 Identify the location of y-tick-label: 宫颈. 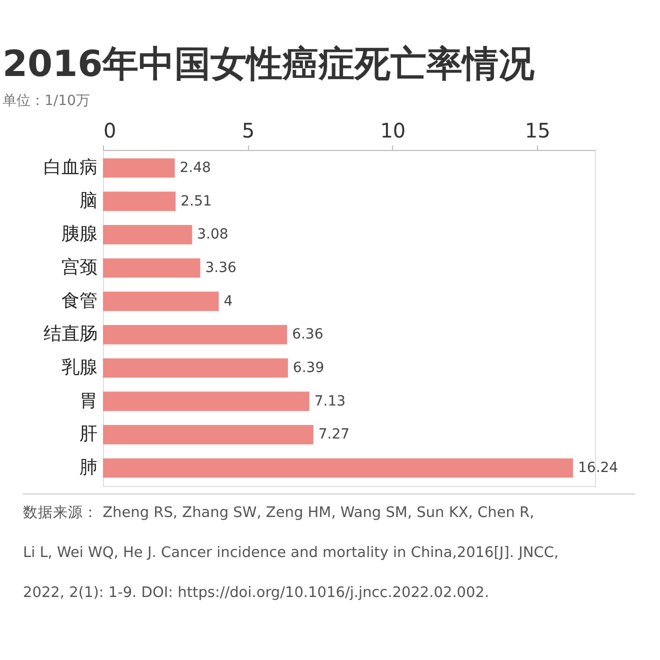
(80, 267).